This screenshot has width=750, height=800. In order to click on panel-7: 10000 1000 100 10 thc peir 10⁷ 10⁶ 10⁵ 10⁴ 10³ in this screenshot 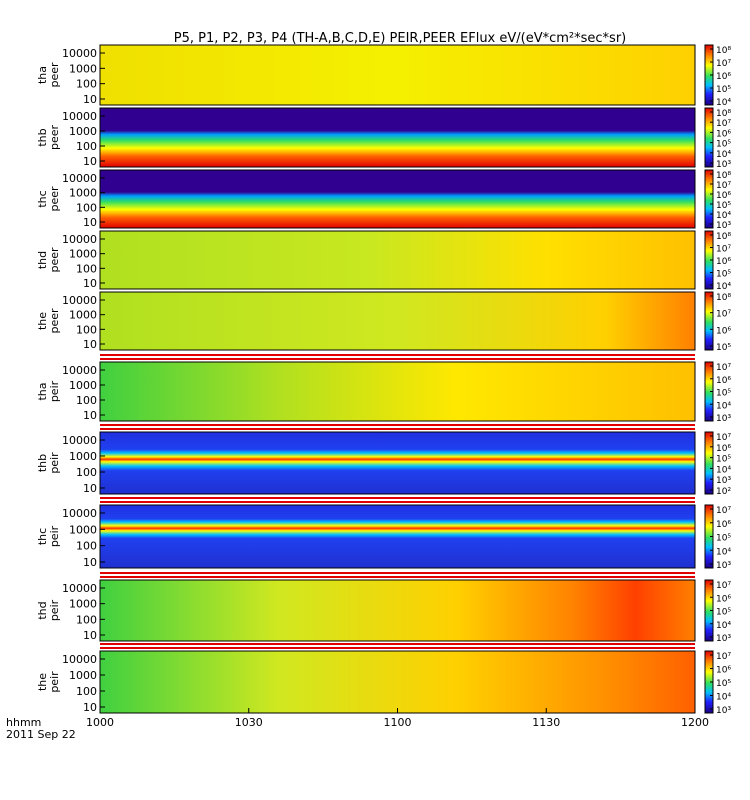, I will do `click(383, 534)`.